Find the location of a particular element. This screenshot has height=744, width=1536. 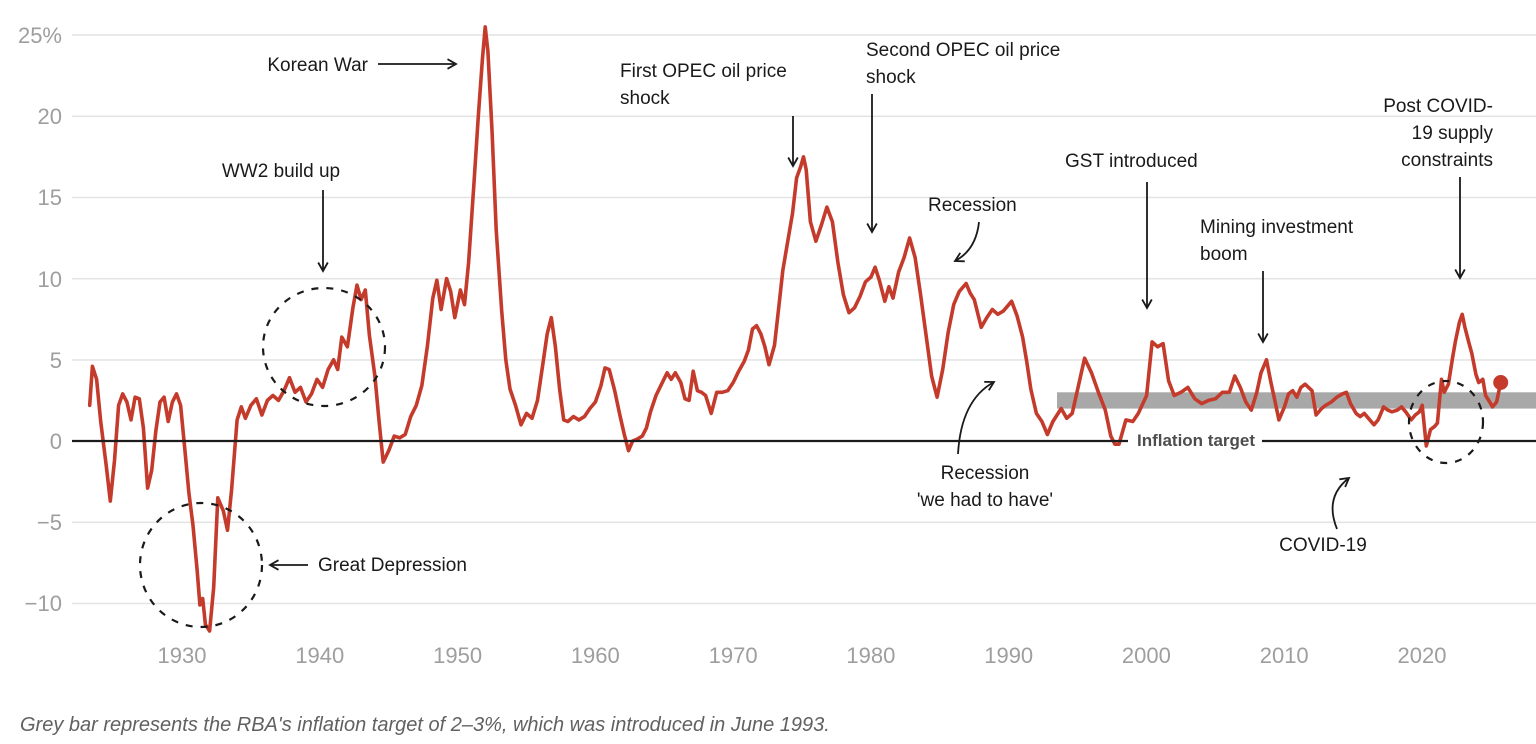

annotation-mining-boom: Mining investment boom is located at coordinates (1277, 241).